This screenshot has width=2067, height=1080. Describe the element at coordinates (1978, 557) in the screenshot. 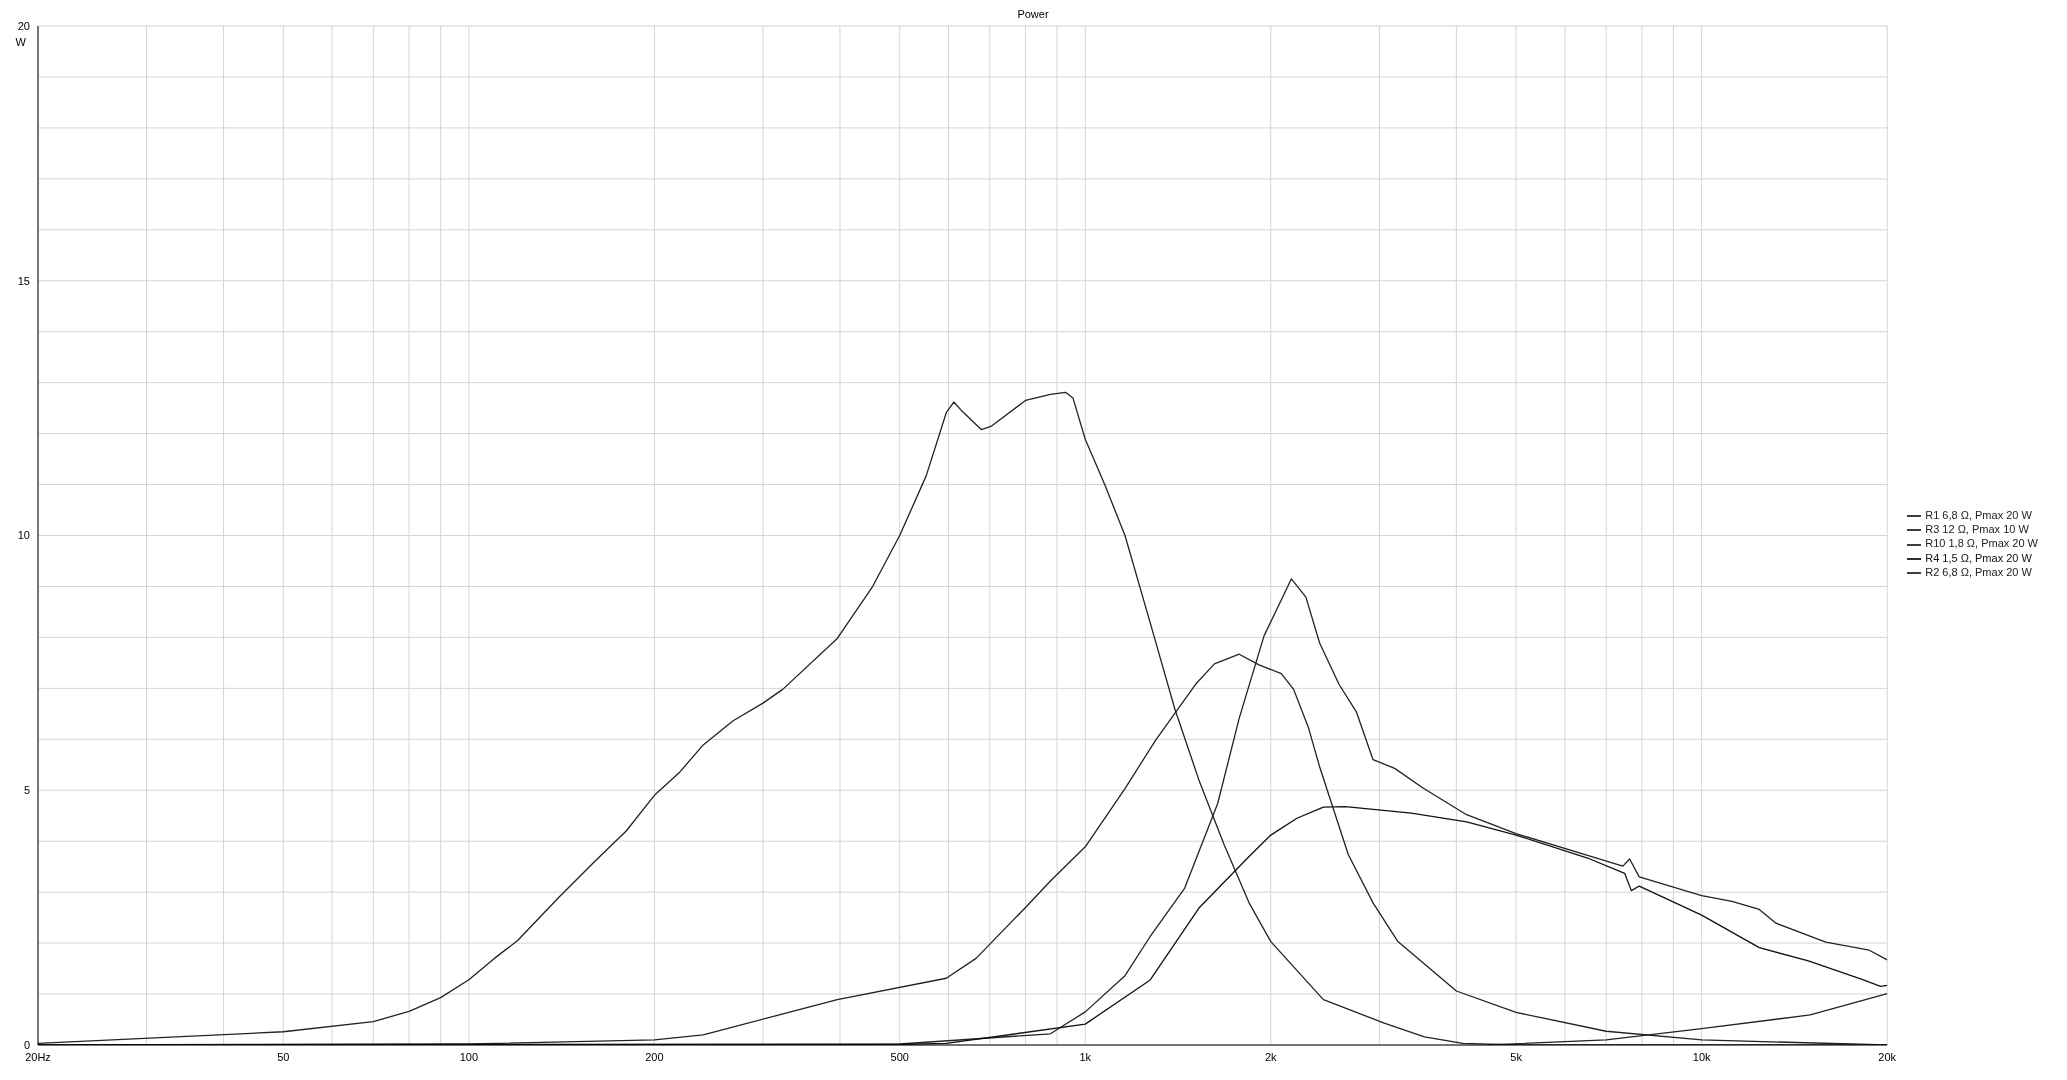

I see `legend-label: R4 1,5 Ω, Pmax 20 W` at that location.